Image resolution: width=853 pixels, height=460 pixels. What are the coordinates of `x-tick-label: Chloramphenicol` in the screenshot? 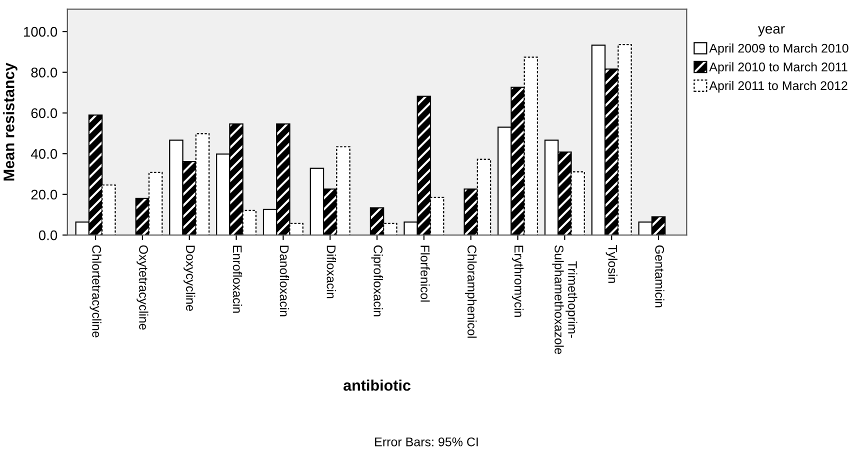 It's located at (471, 291).